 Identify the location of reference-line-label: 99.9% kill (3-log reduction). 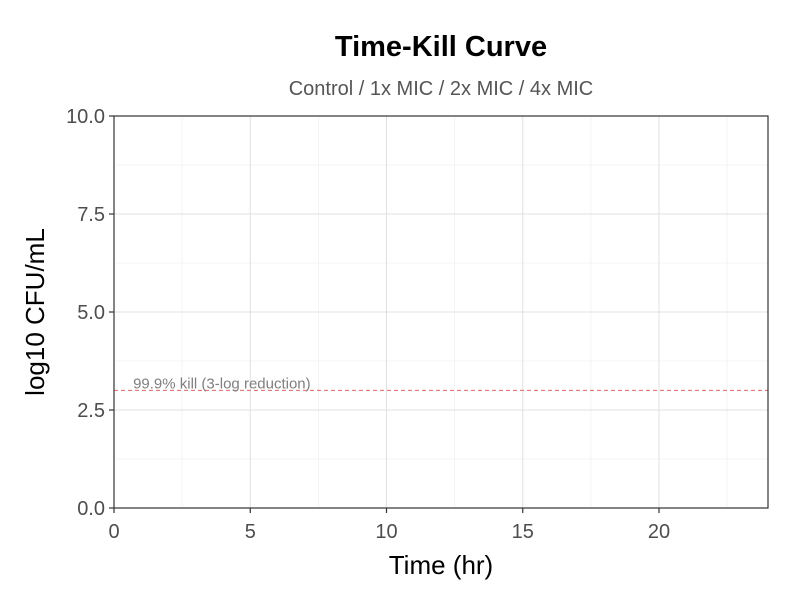
(222, 383).